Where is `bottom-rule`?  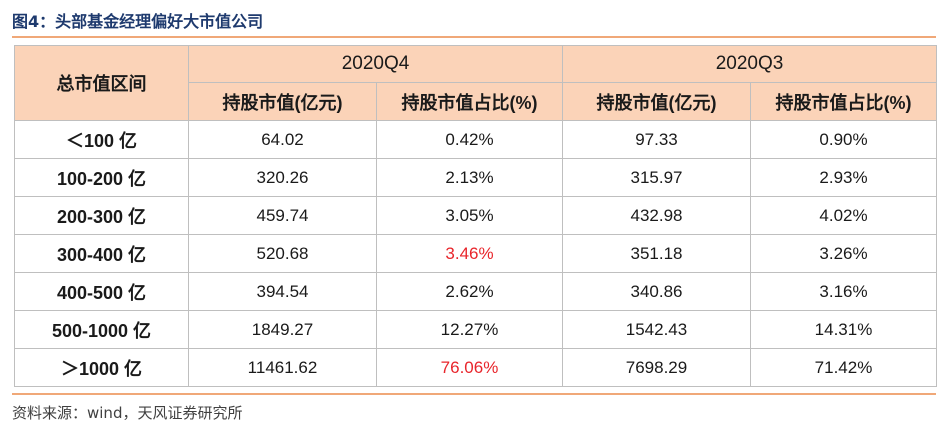 bottom-rule is located at coordinates (474, 394).